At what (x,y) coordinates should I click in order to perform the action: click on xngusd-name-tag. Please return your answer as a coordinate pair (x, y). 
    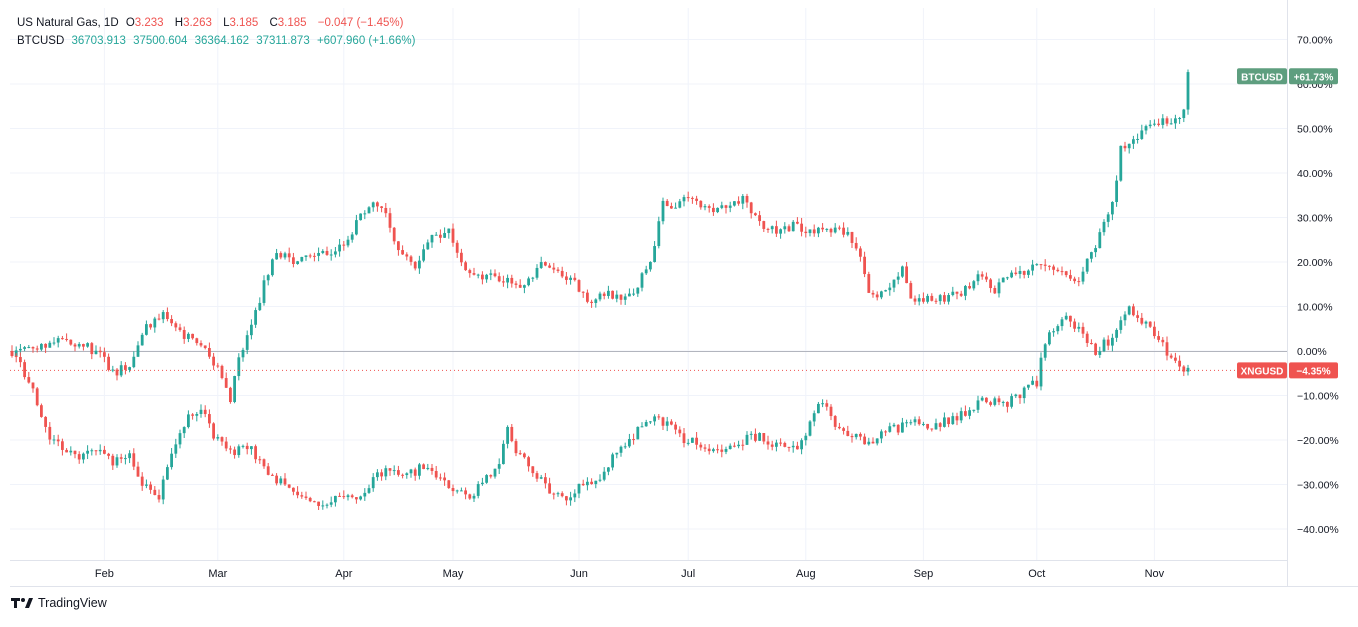
    Looking at the image, I should click on (1262, 370).